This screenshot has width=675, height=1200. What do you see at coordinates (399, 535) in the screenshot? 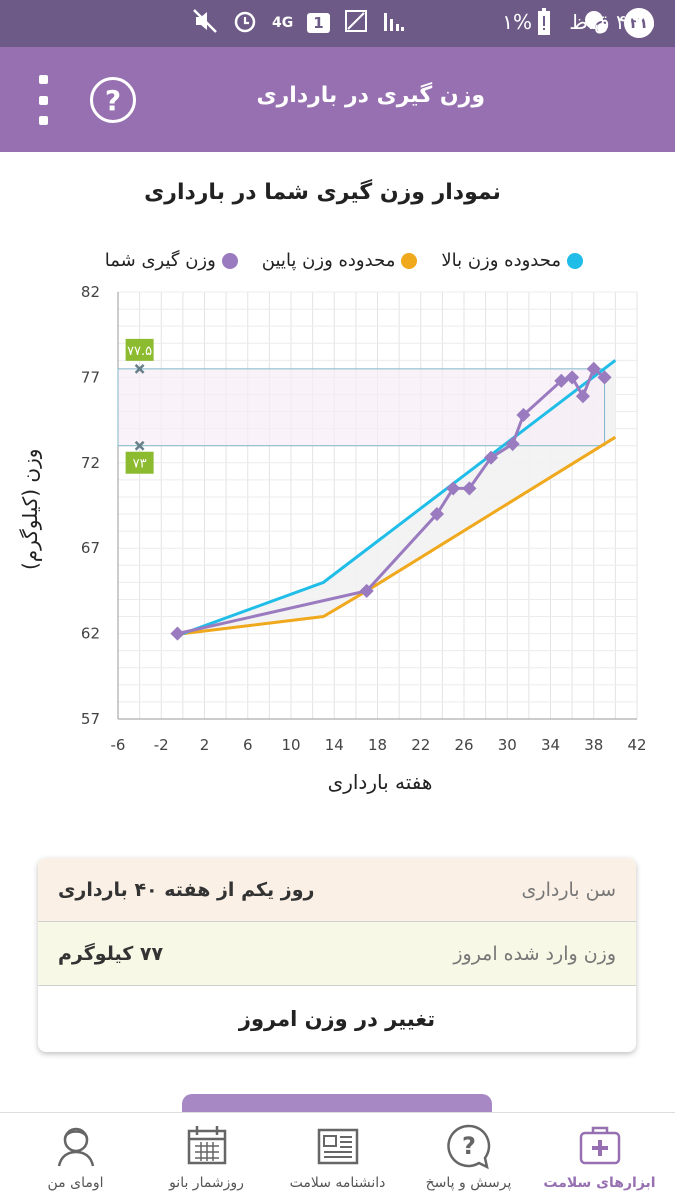
I see `series-line-lower` at bounding box center [399, 535].